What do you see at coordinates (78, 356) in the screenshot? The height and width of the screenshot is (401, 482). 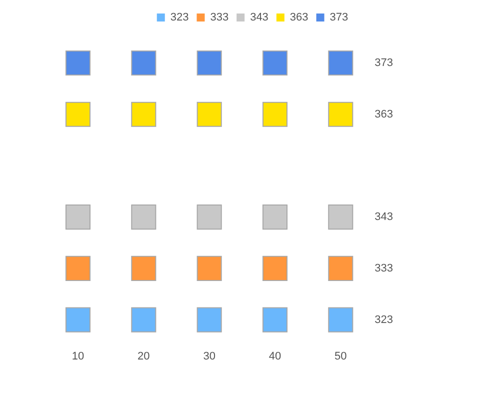 I see `x-tick-label: 10` at bounding box center [78, 356].